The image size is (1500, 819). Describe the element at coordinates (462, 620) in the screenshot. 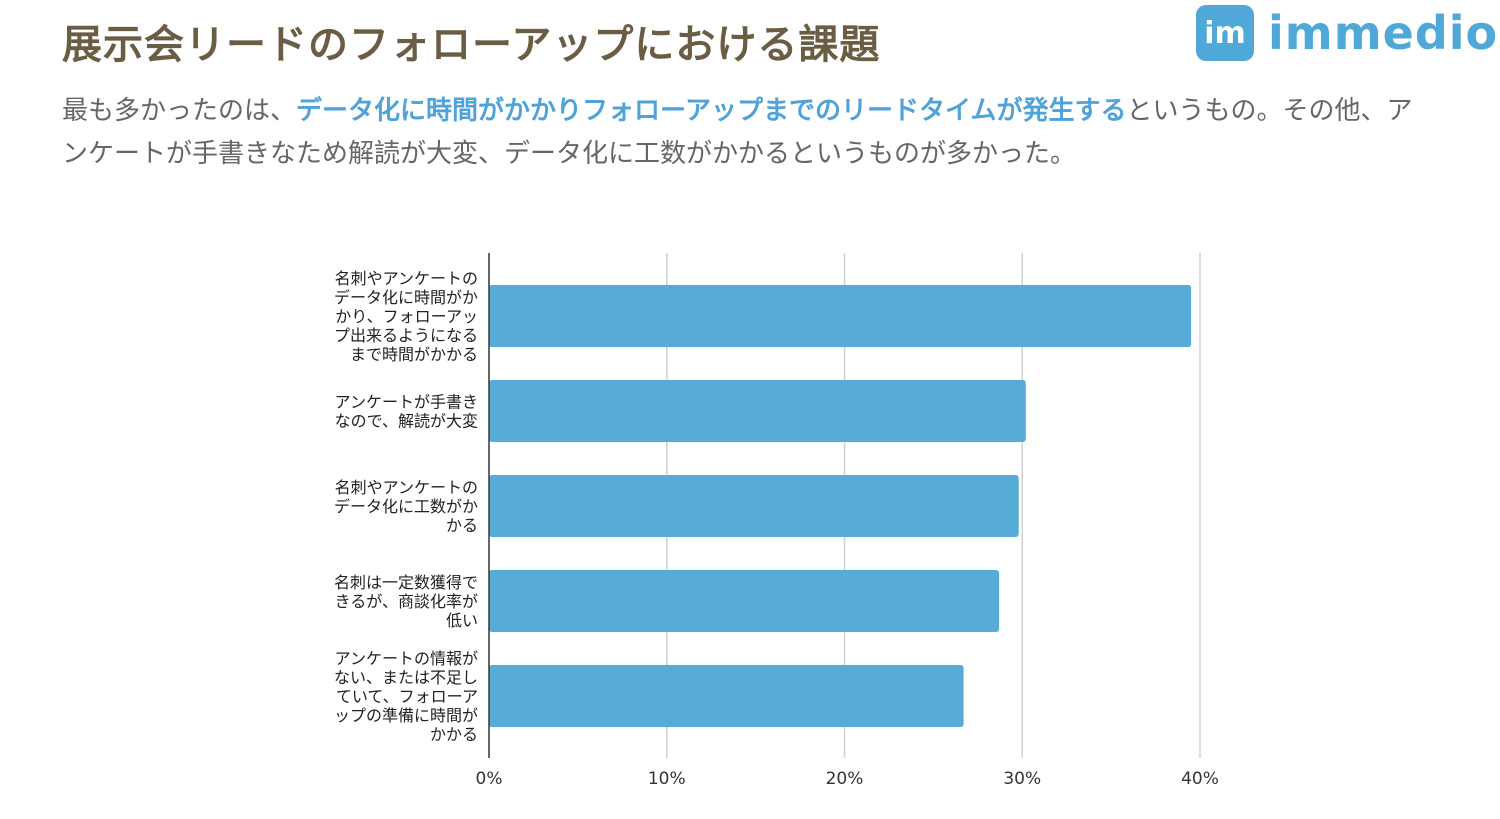

I see `category-label: 低い` at that location.